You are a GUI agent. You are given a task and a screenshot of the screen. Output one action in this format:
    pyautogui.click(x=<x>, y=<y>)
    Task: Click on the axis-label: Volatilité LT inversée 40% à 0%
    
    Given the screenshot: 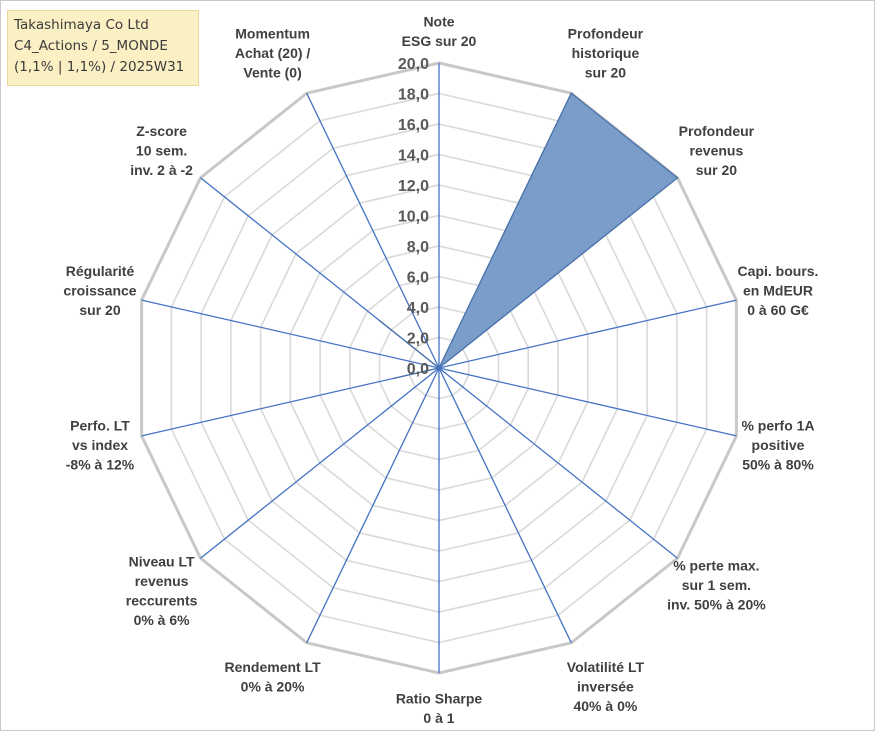 What is the action you would take?
    pyautogui.click(x=606, y=686)
    